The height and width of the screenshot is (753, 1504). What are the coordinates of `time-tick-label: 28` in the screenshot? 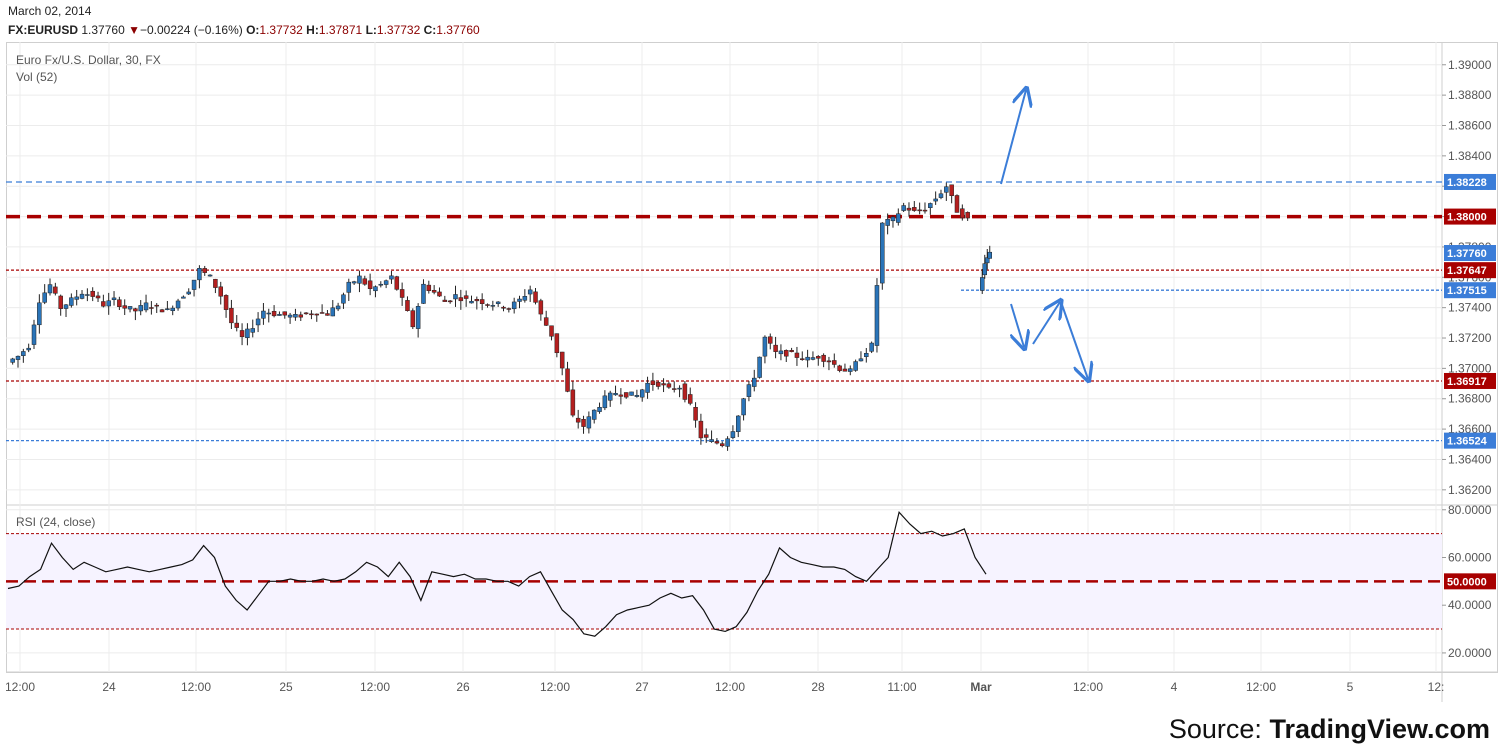 It's located at (818, 687).